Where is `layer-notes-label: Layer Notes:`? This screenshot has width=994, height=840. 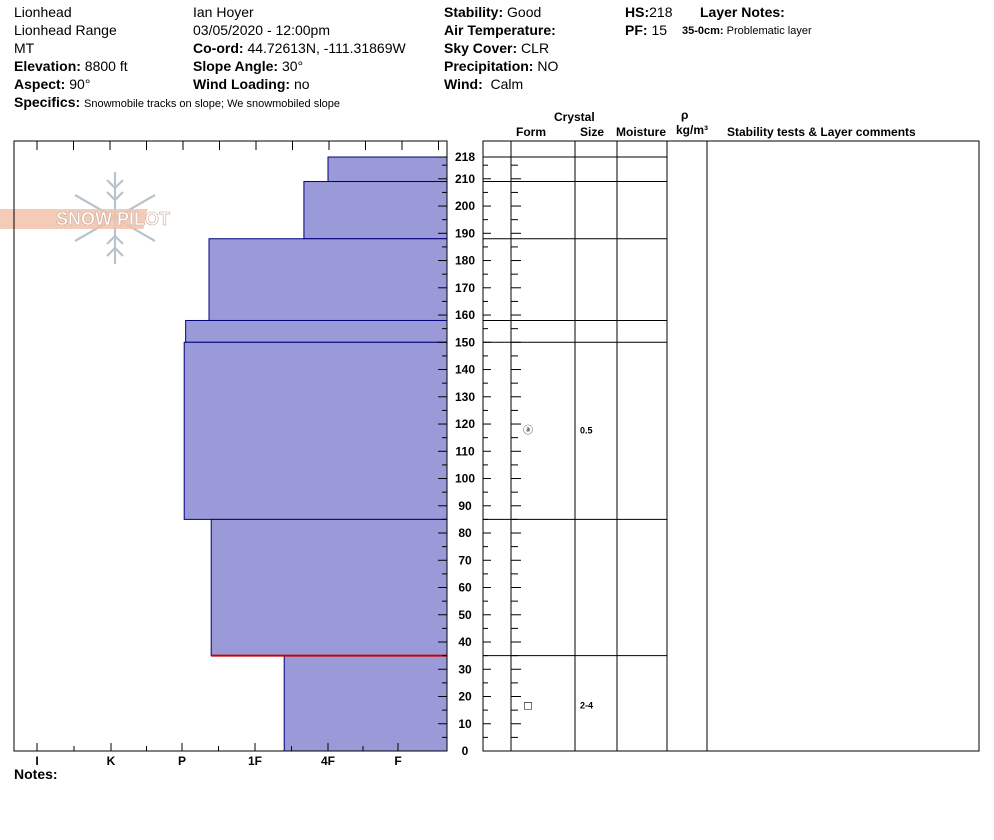
layer-notes-label: Layer Notes: is located at coordinates (742, 12).